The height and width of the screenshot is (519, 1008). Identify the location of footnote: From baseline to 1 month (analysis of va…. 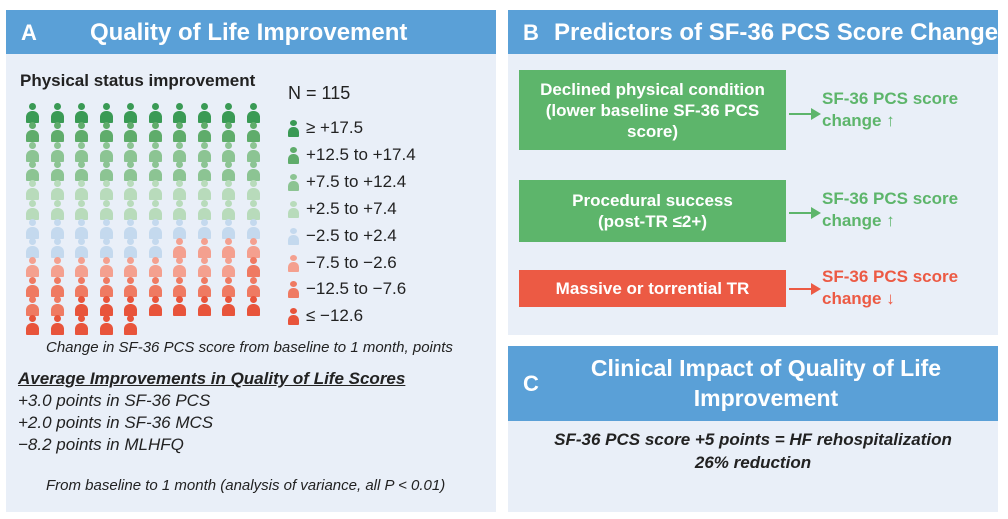
(246, 485).